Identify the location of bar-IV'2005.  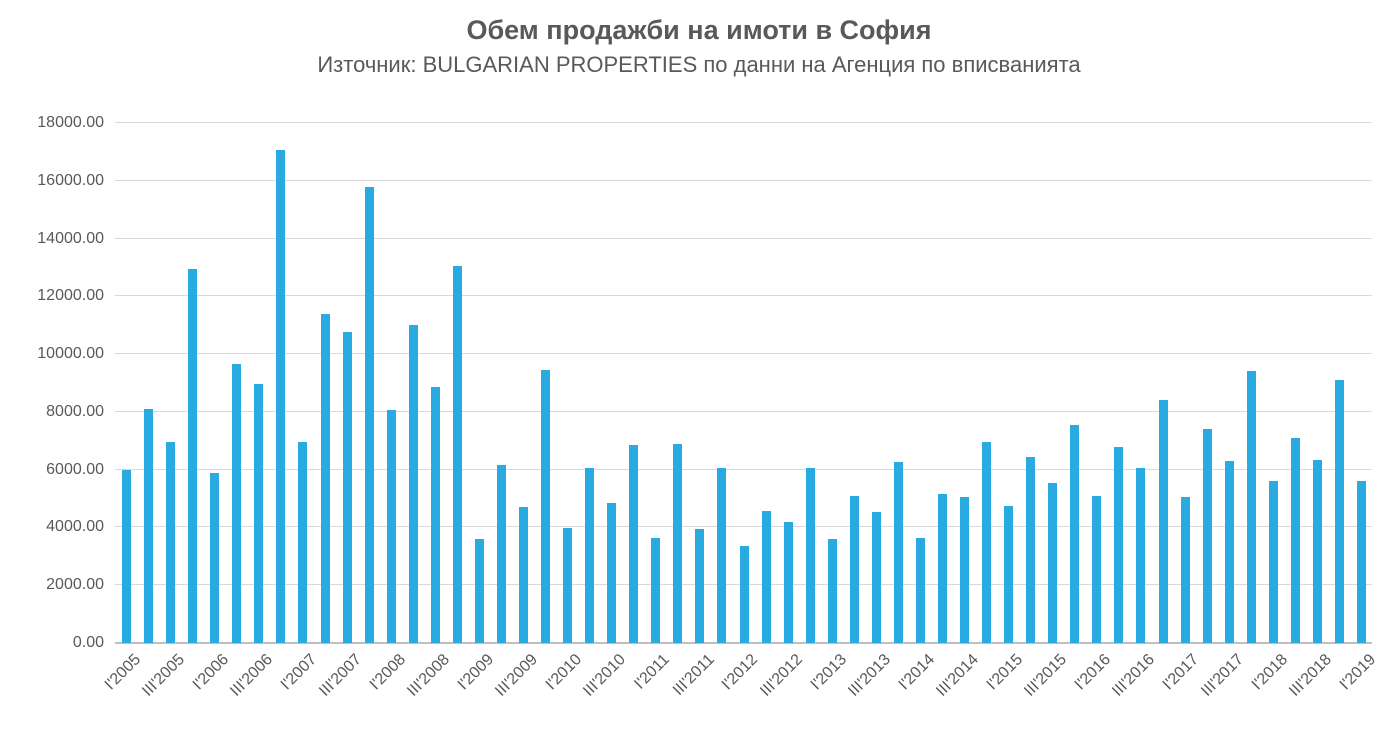
(192, 455).